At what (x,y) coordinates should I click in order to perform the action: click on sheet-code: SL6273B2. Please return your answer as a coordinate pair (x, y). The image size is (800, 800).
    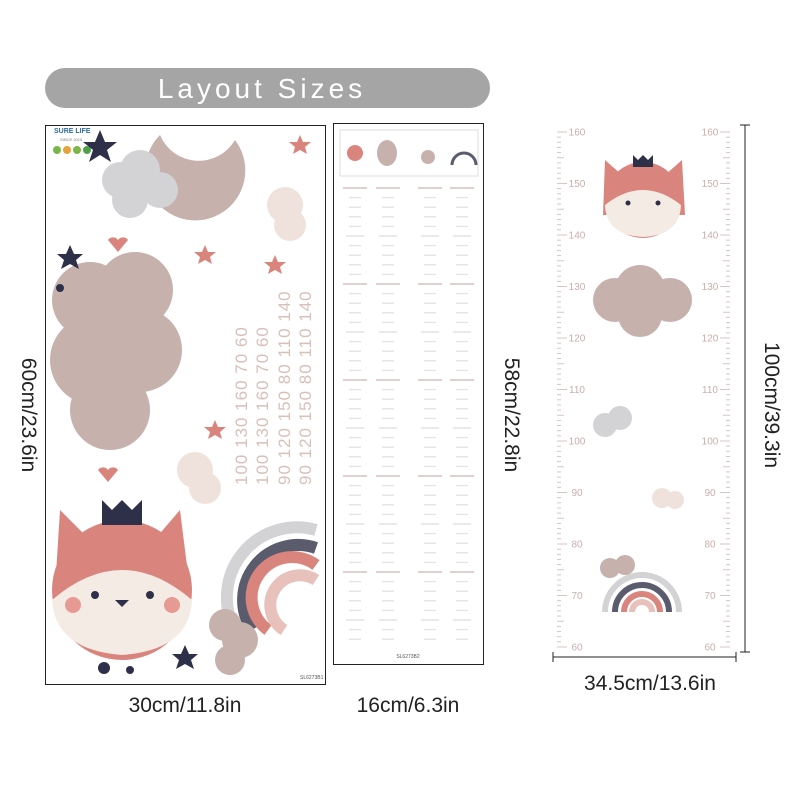
    Looking at the image, I should click on (408, 657).